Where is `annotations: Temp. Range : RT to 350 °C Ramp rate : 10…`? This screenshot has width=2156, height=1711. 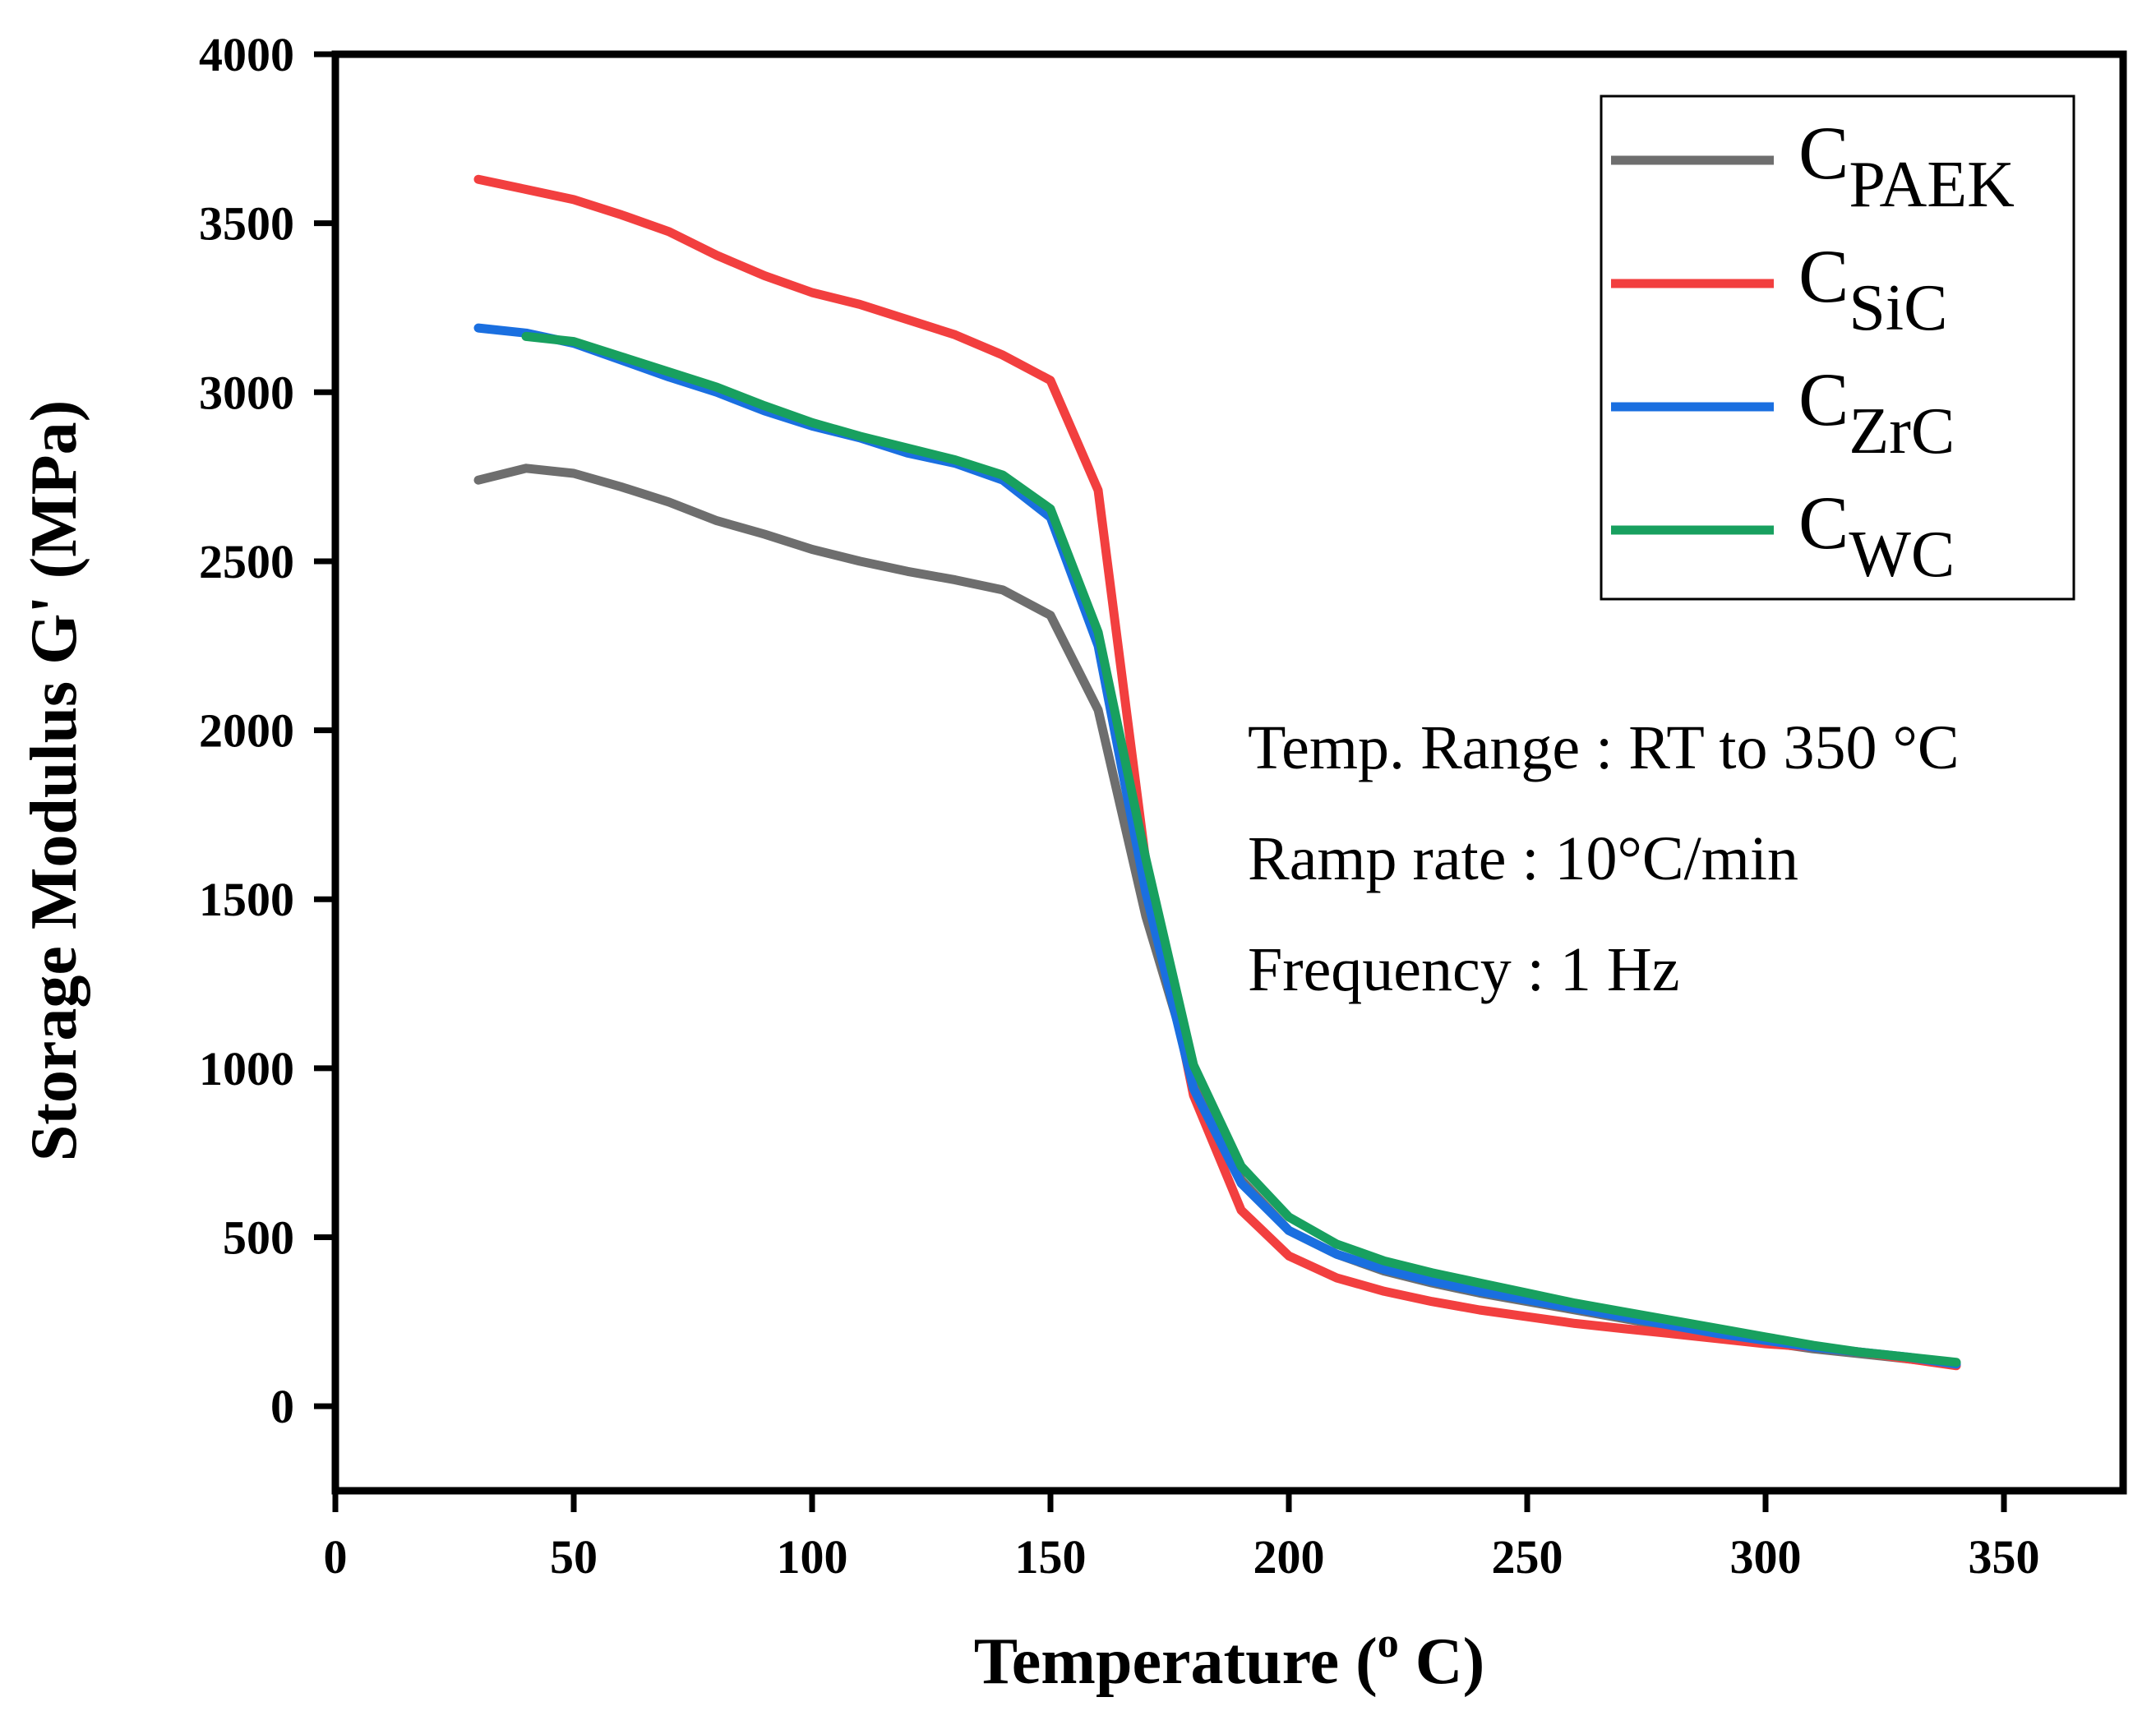 annotations: Temp. Range : RT to 350 °C Ramp rate : 10… is located at coordinates (1604, 858).